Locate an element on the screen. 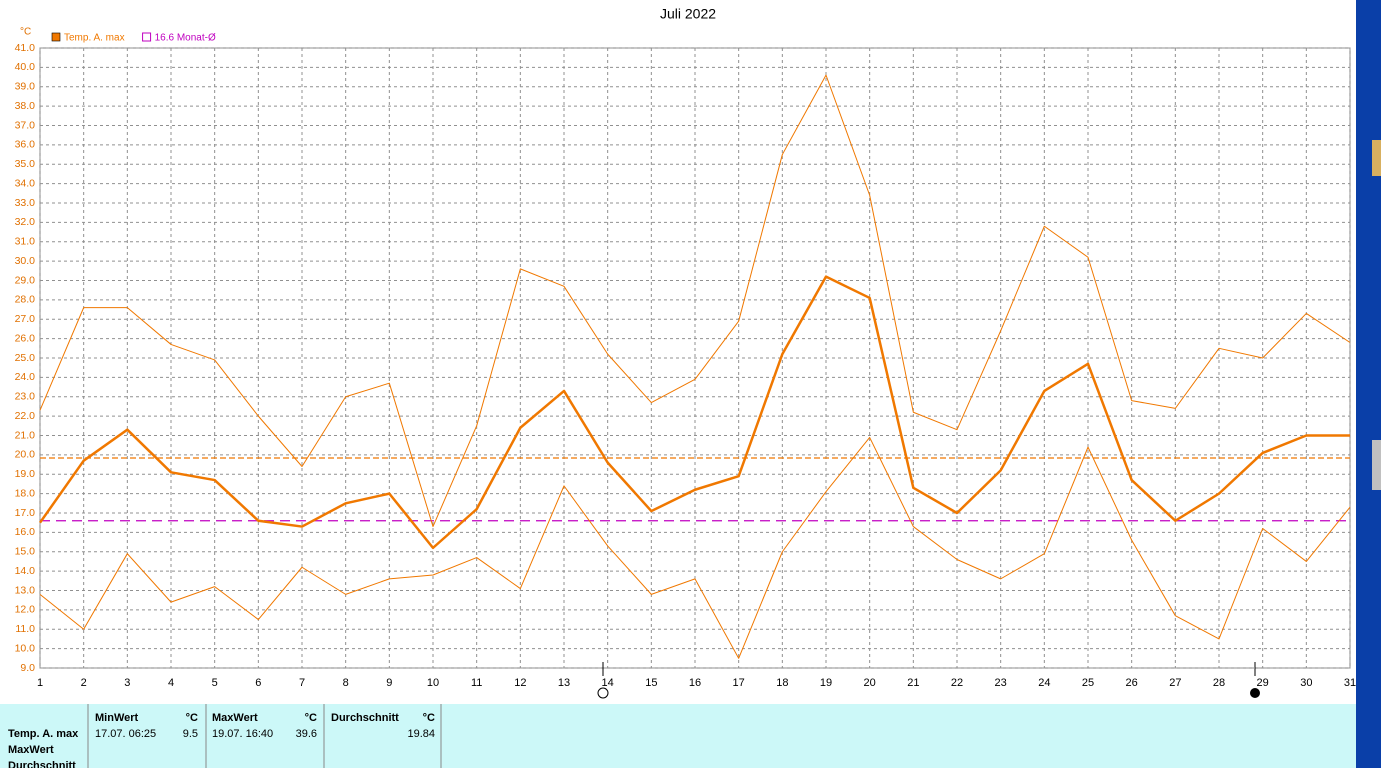 The width and height of the screenshot is (1381, 768). x-tick-label: 19 is located at coordinates (826, 683).